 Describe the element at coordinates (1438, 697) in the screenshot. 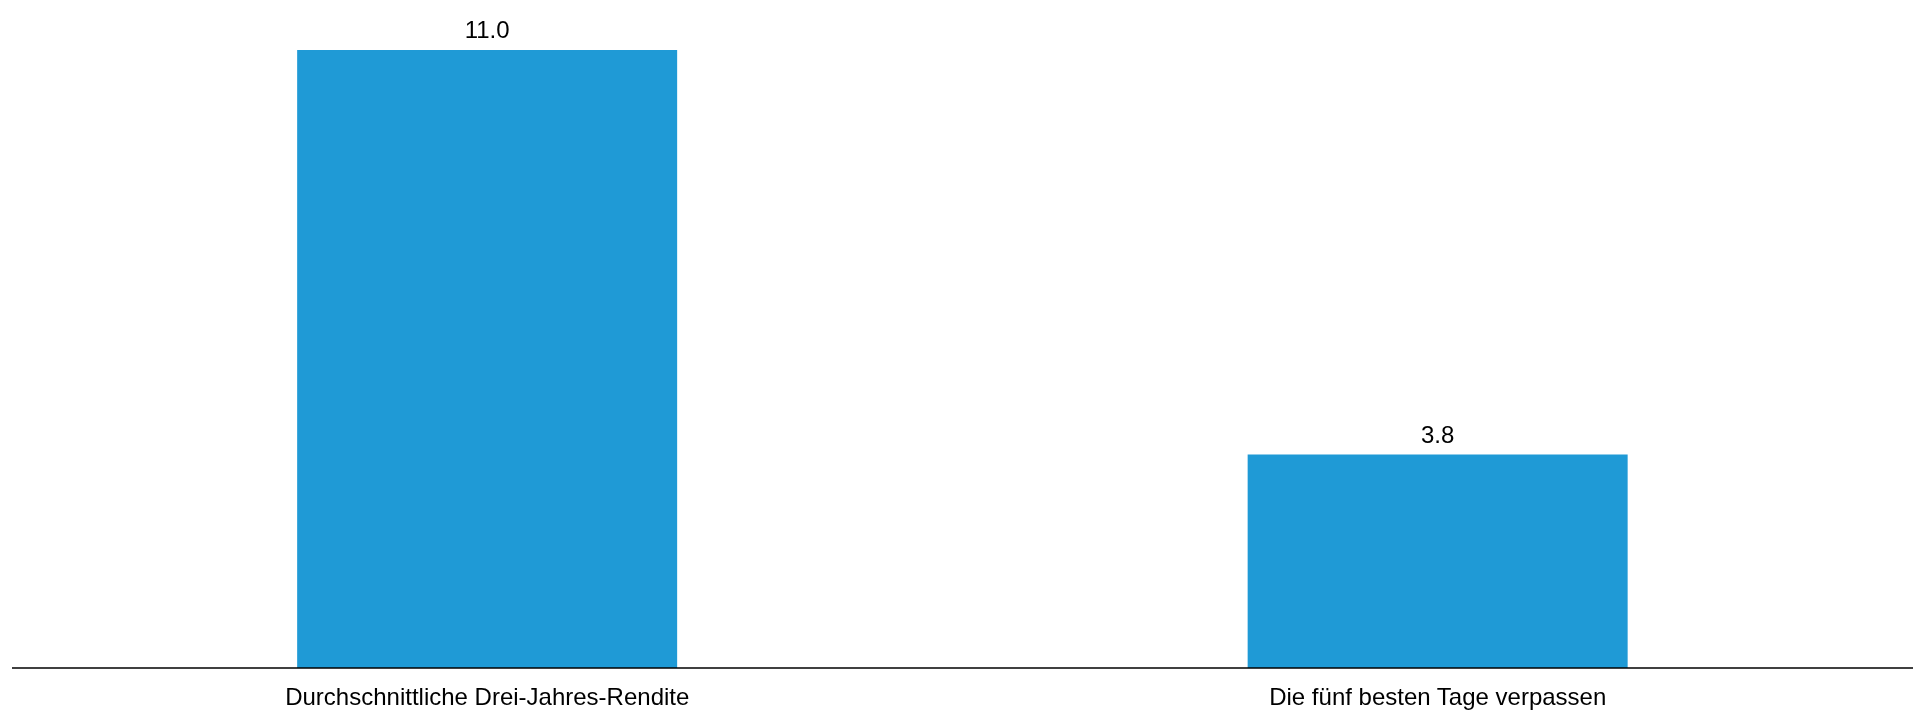

I see `x-tick-label: Die fünf besten Tage verpassen` at that location.